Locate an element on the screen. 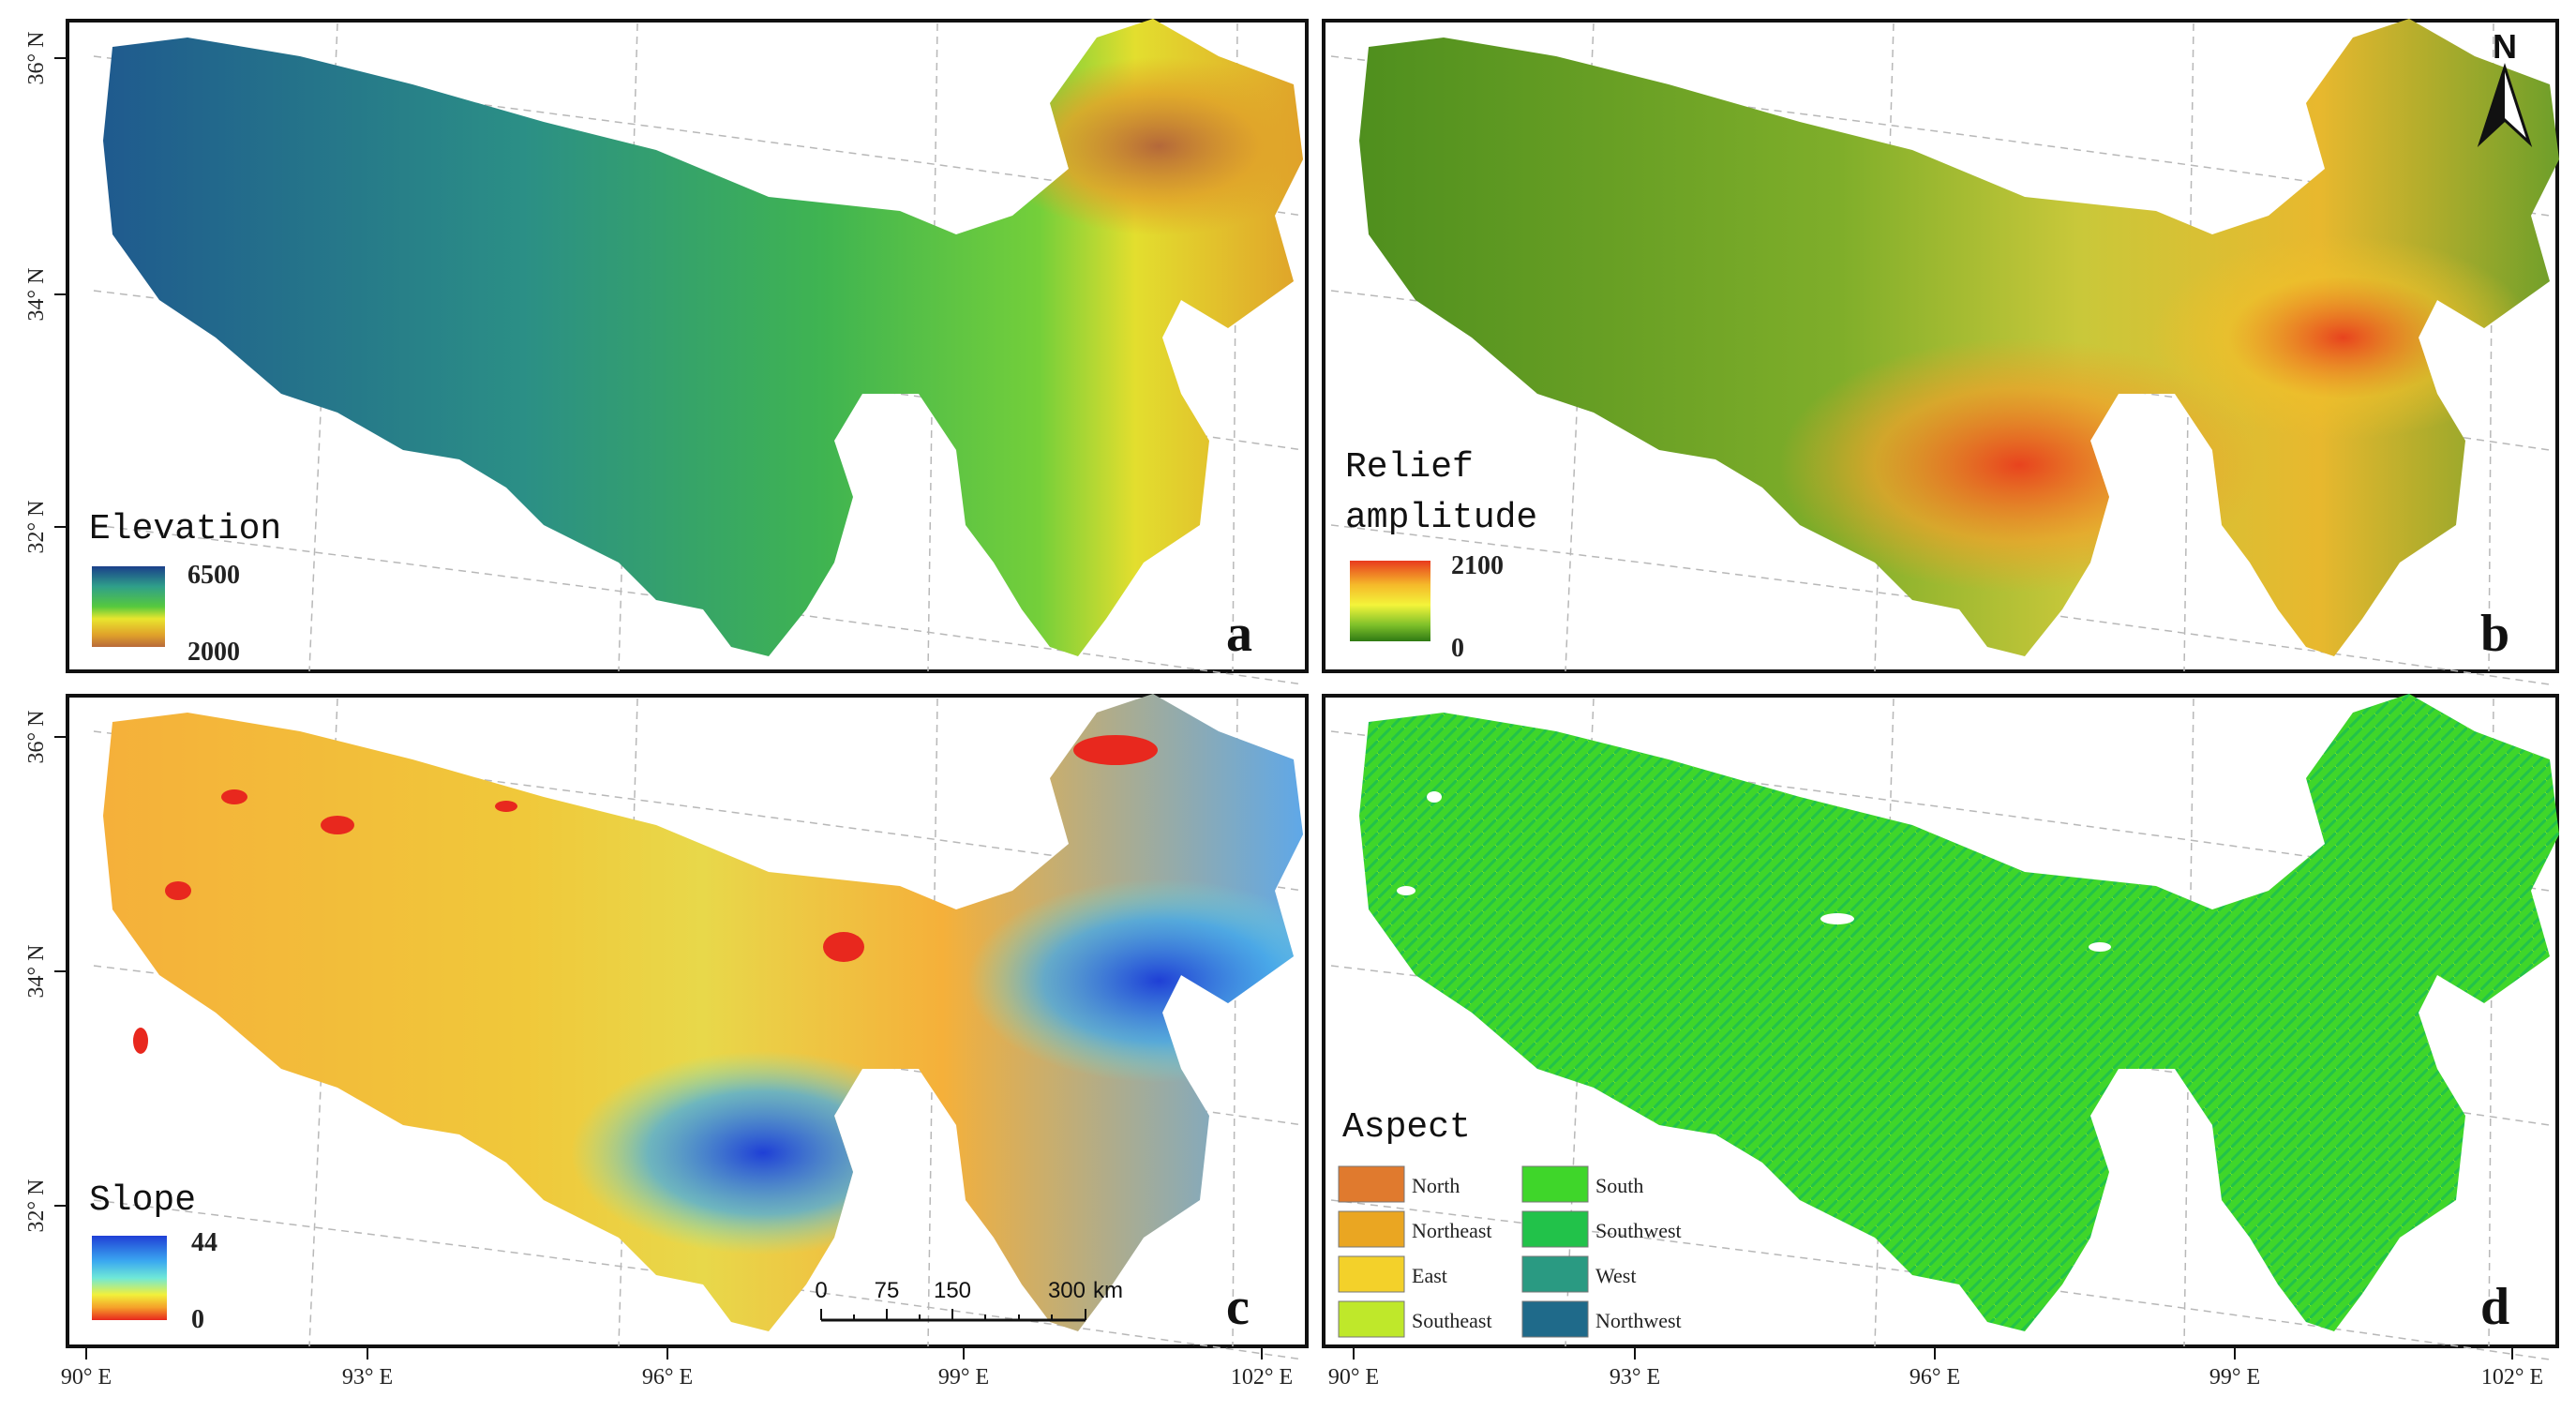  scale-bar: 0 75 150 300 km is located at coordinates (969, 1300).